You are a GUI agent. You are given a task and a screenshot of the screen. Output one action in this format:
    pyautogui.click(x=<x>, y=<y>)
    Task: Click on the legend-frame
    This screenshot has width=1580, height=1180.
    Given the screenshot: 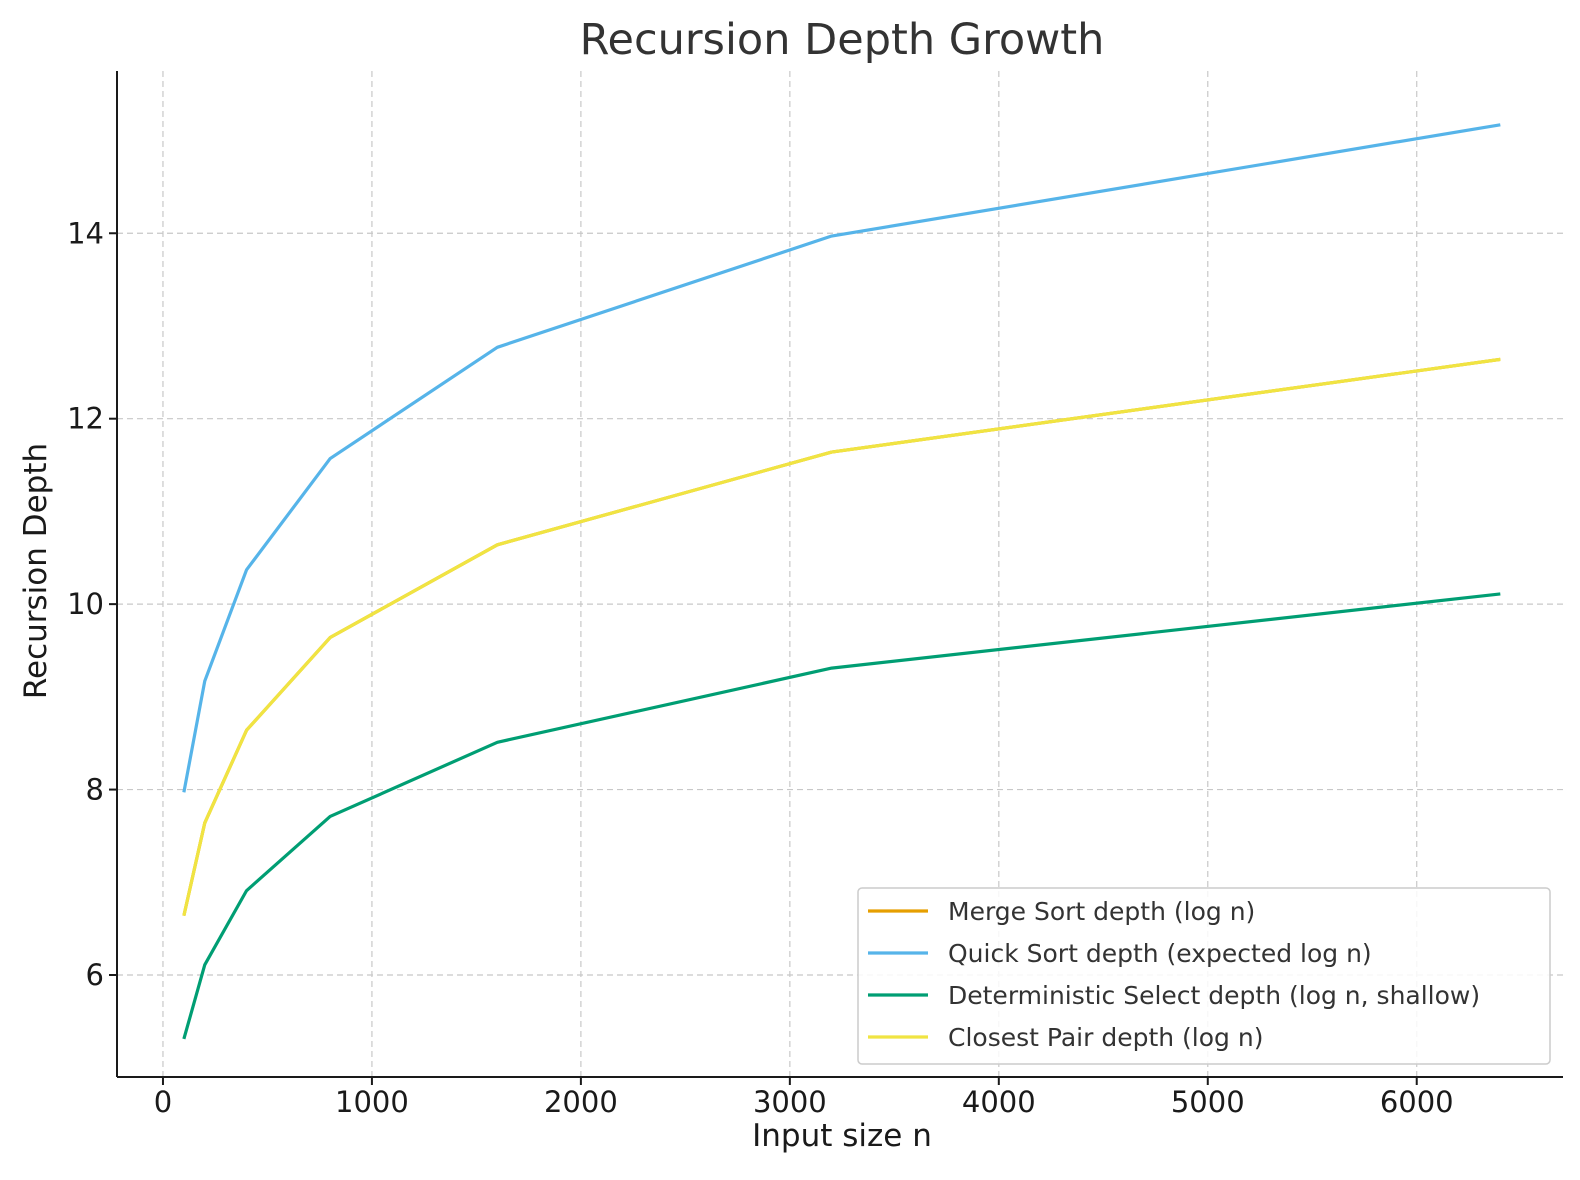 What is the action you would take?
    pyautogui.click(x=1204, y=976)
    